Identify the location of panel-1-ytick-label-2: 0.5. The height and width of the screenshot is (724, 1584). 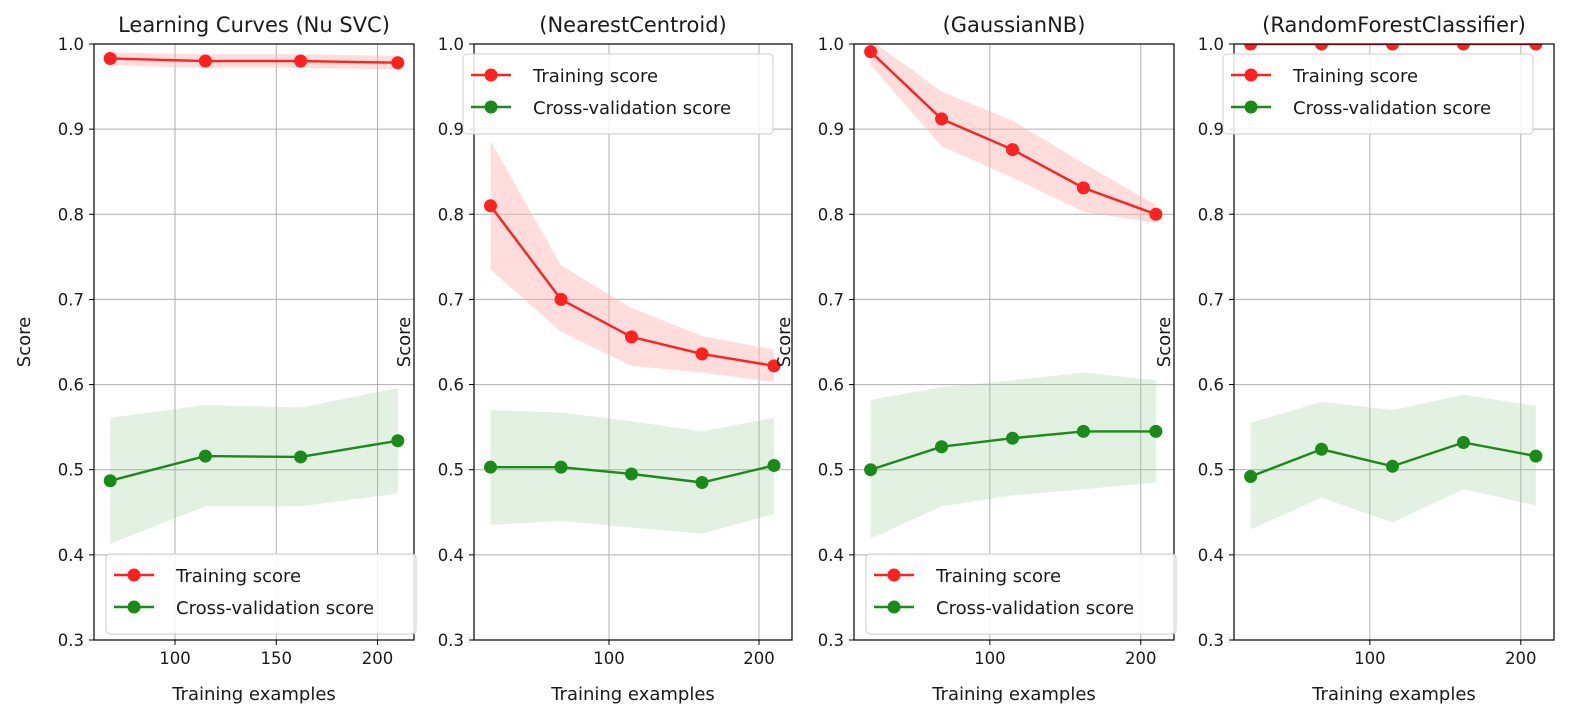
(71, 470).